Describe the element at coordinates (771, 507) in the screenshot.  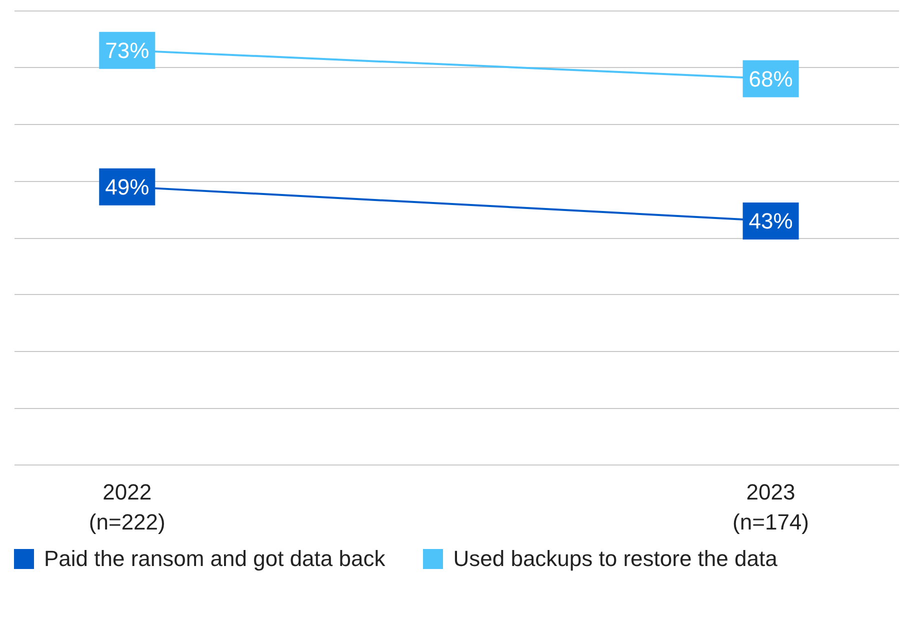
I see `x-tick-label: 2023 (n=174)` at that location.